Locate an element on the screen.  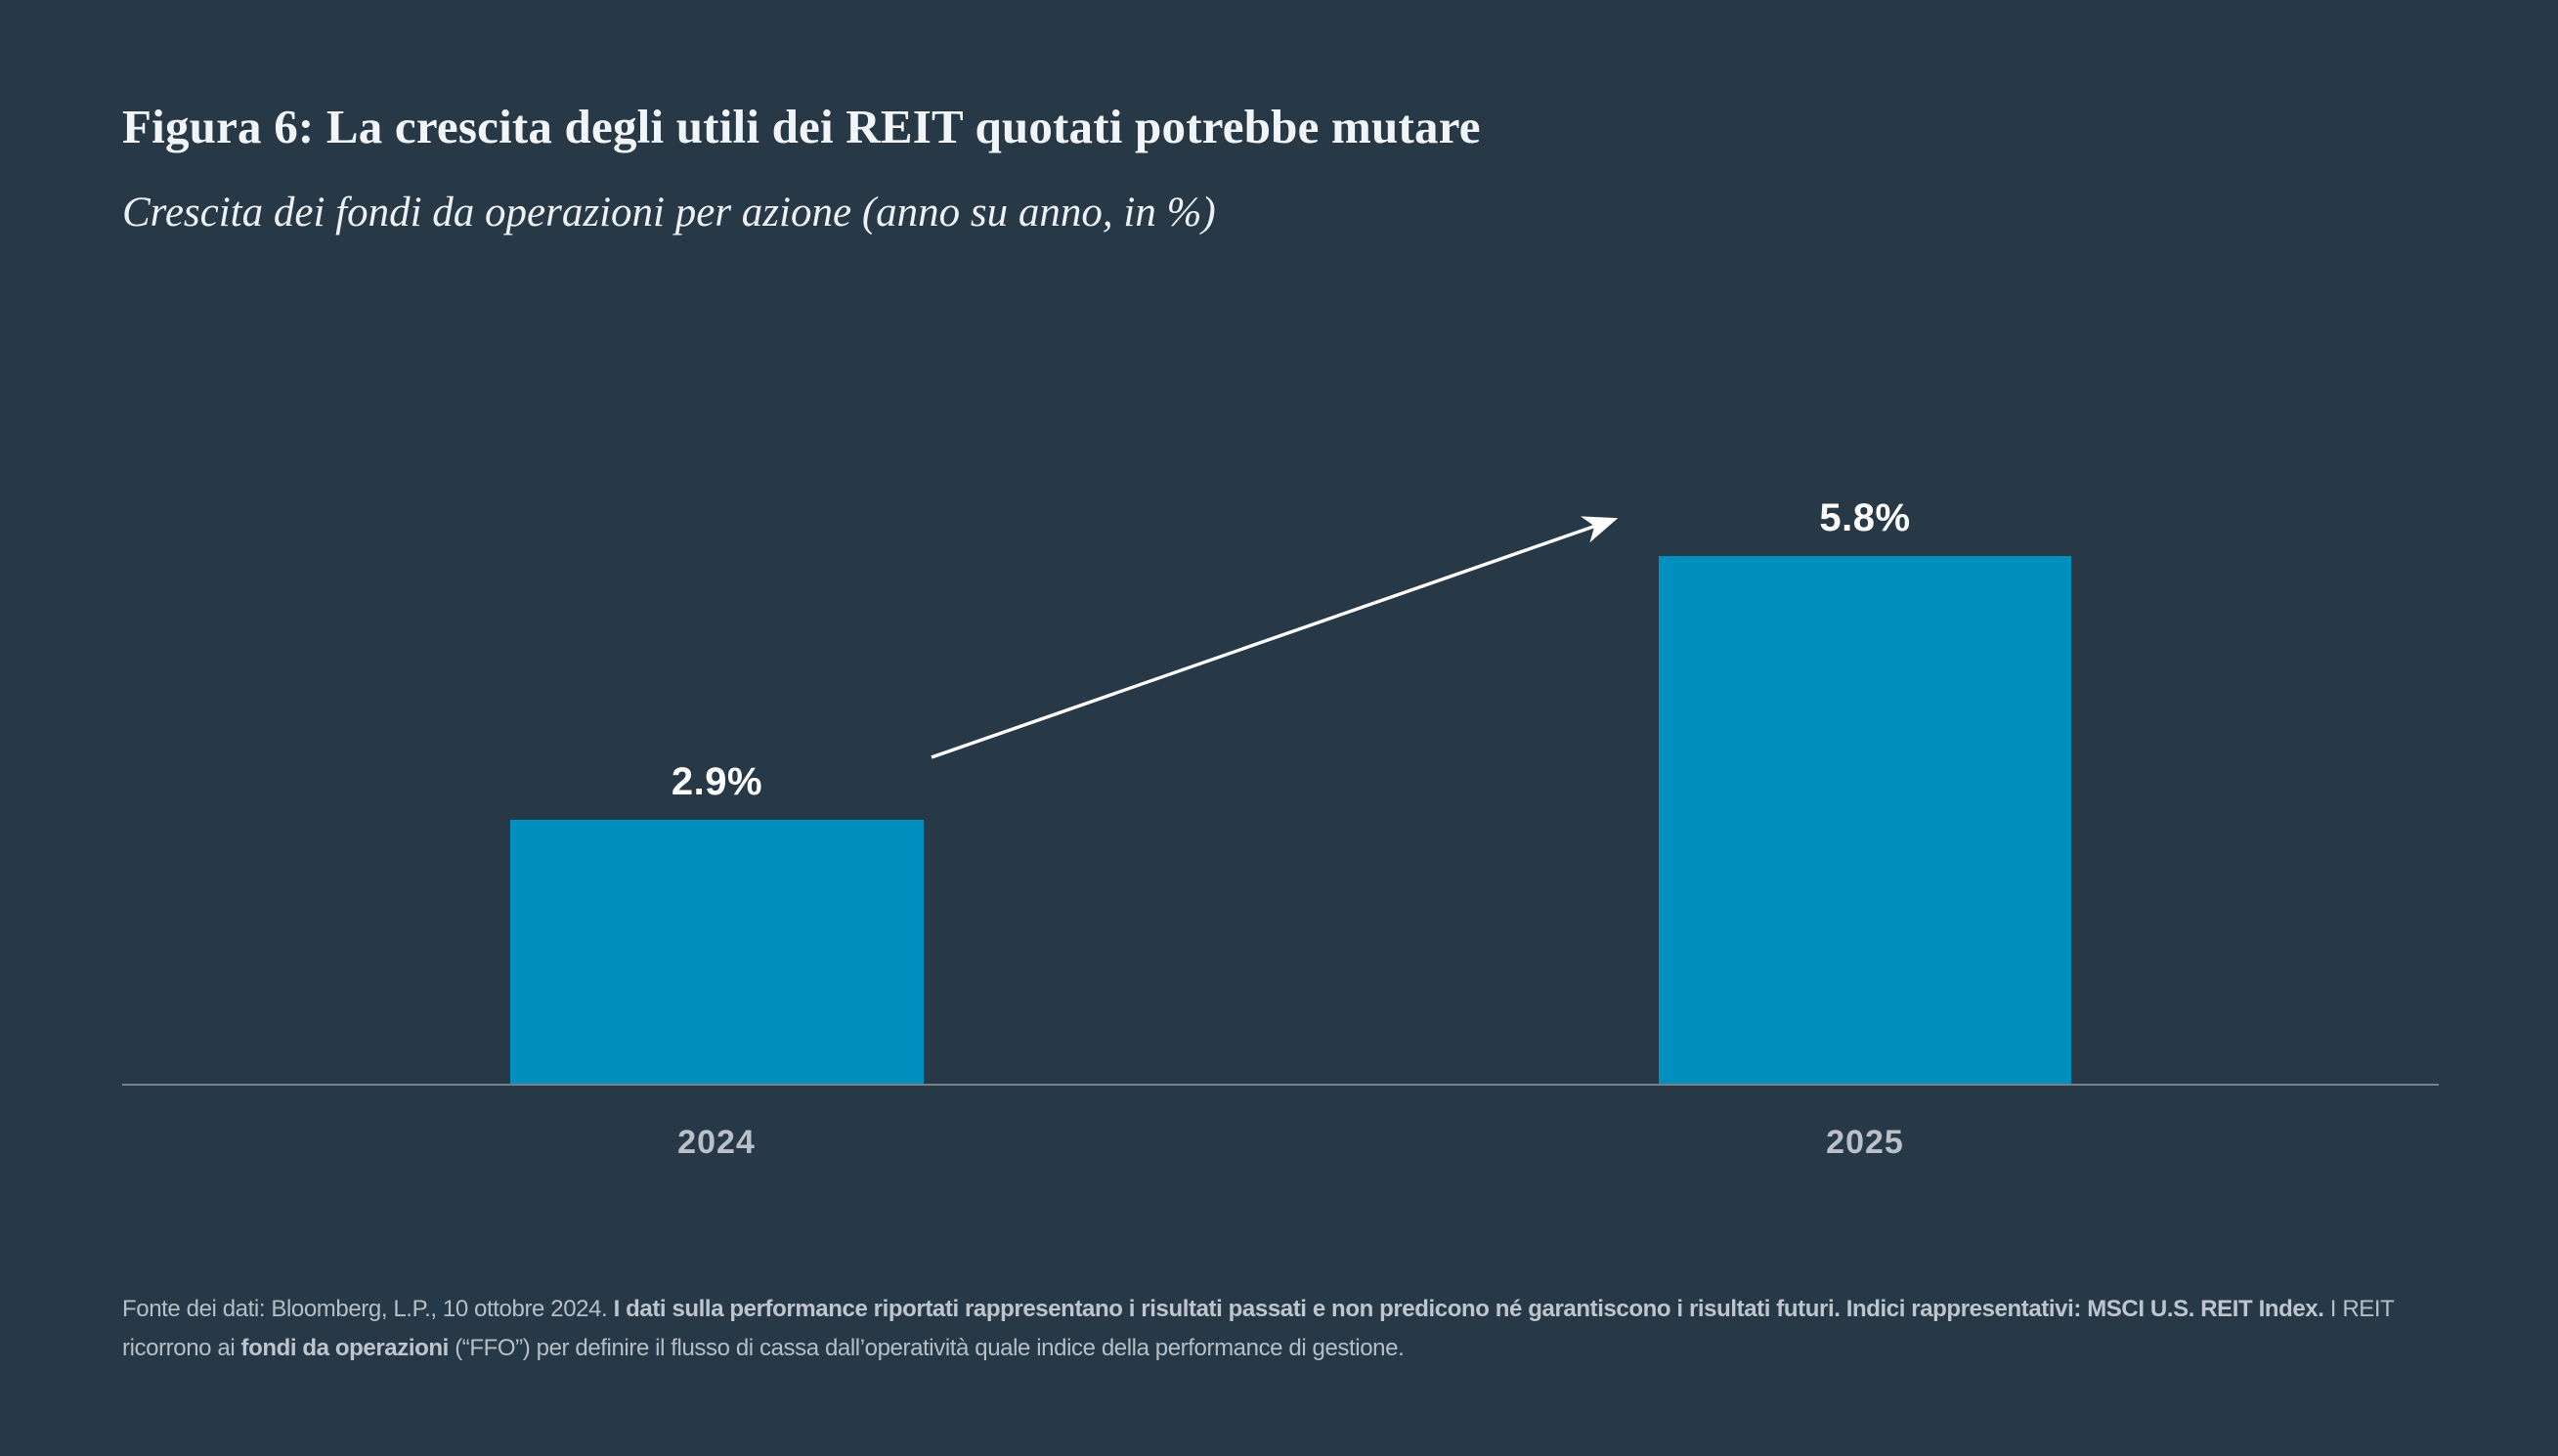
footnote-ffo-bold: fondi da operazioni is located at coordinates (345, 1348).